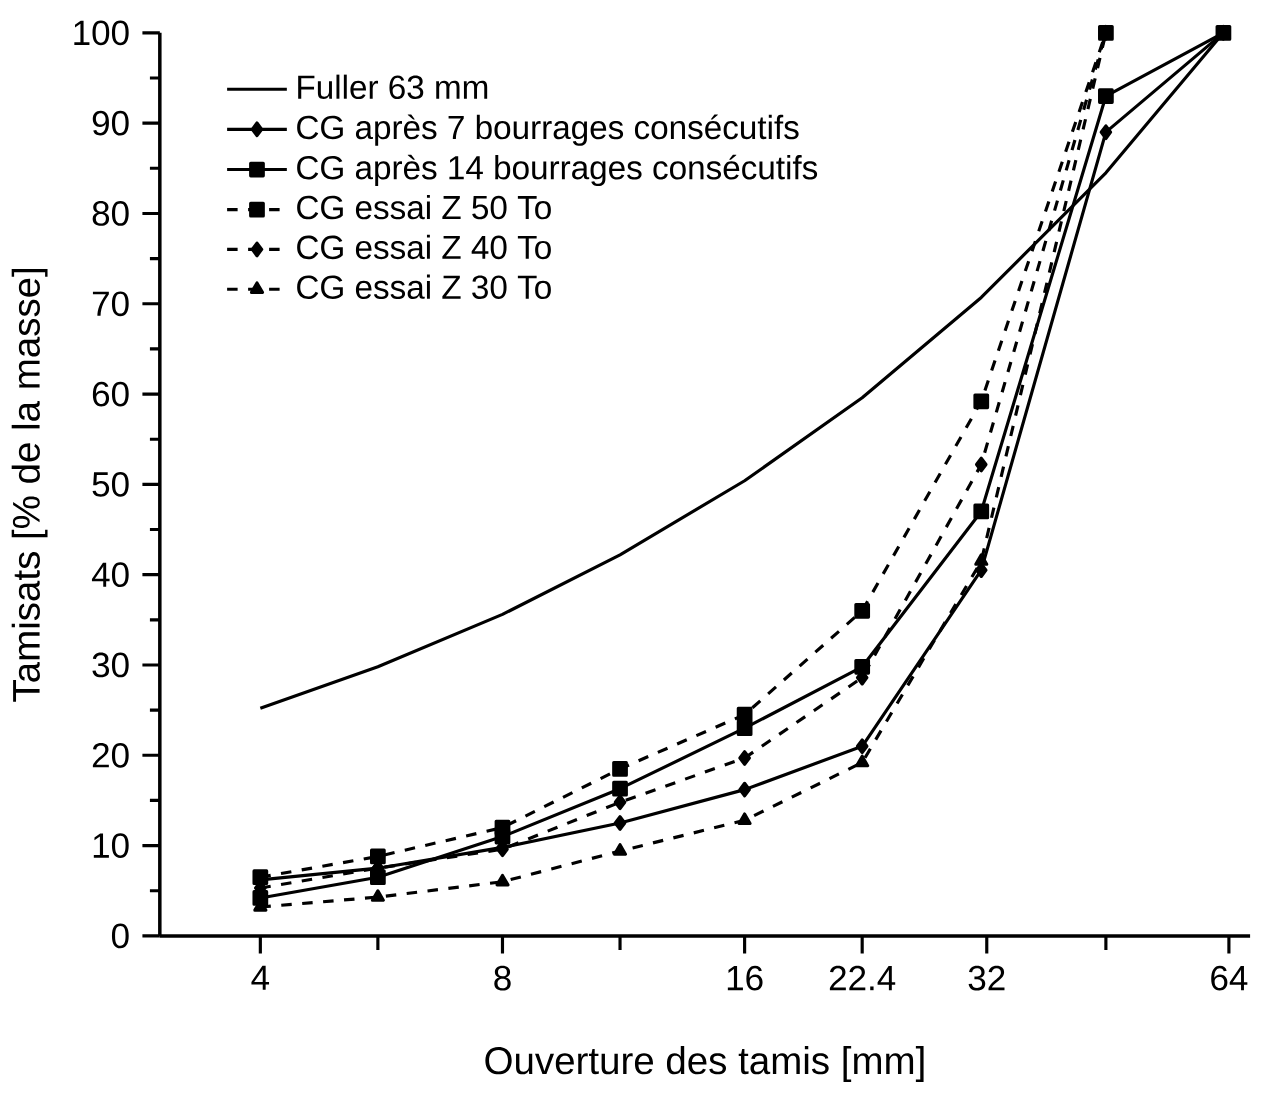 The image size is (1265, 1094). What do you see at coordinates (260, 978) in the screenshot?
I see `x-tick-label: 4` at bounding box center [260, 978].